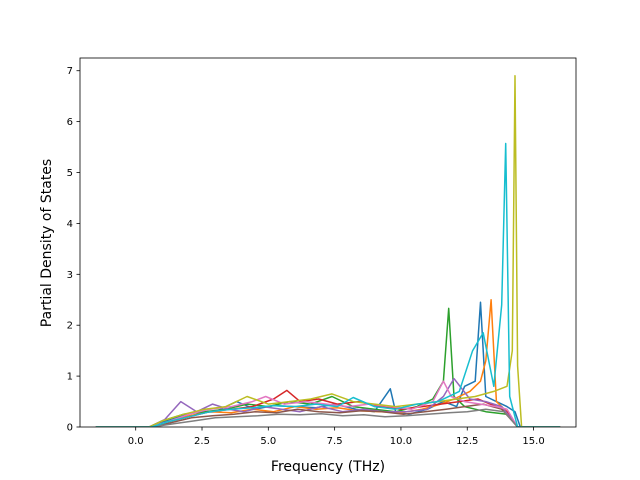 The width and height of the screenshot is (640, 480). I want to click on y-tick-label: 1, so click(70, 377).